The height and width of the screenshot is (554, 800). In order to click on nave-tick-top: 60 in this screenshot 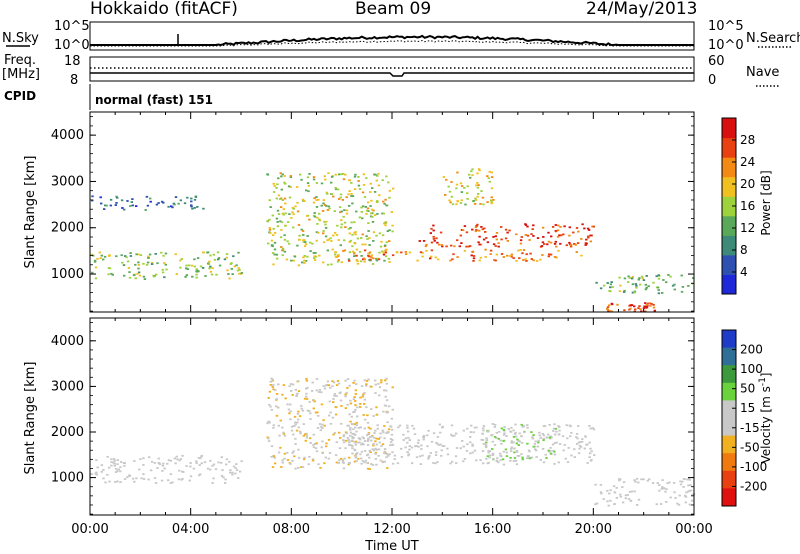, I will do `click(716, 61)`.